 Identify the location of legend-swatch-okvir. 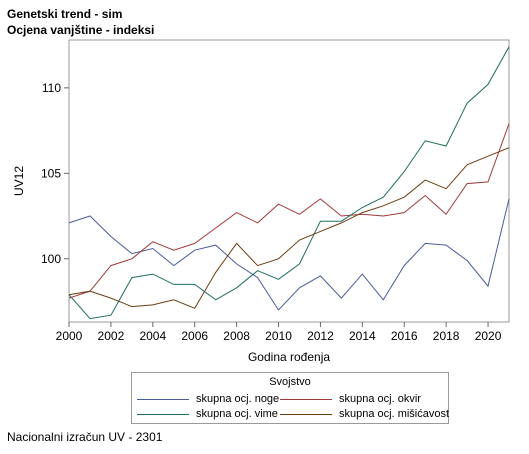
(306, 399).